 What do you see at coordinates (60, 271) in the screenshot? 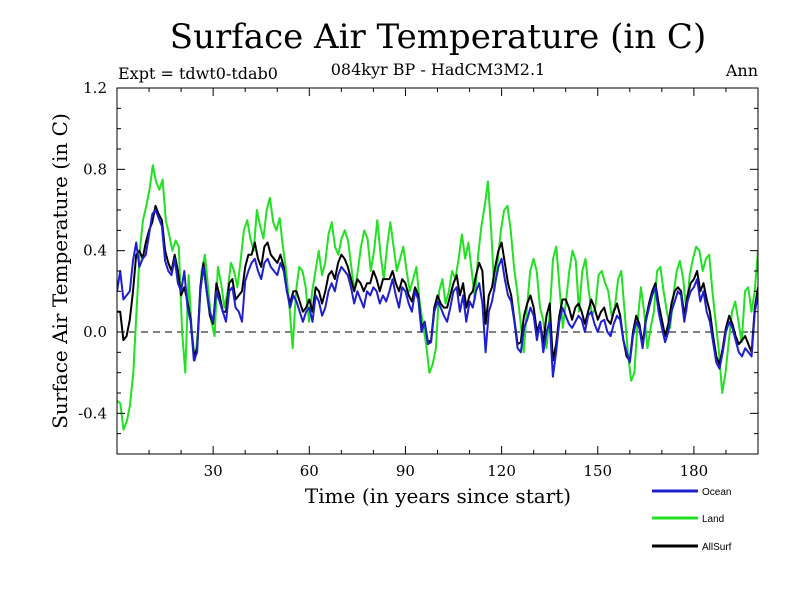
I see `y-axis-label: Surface Air Temperature (in C)` at bounding box center [60, 271].